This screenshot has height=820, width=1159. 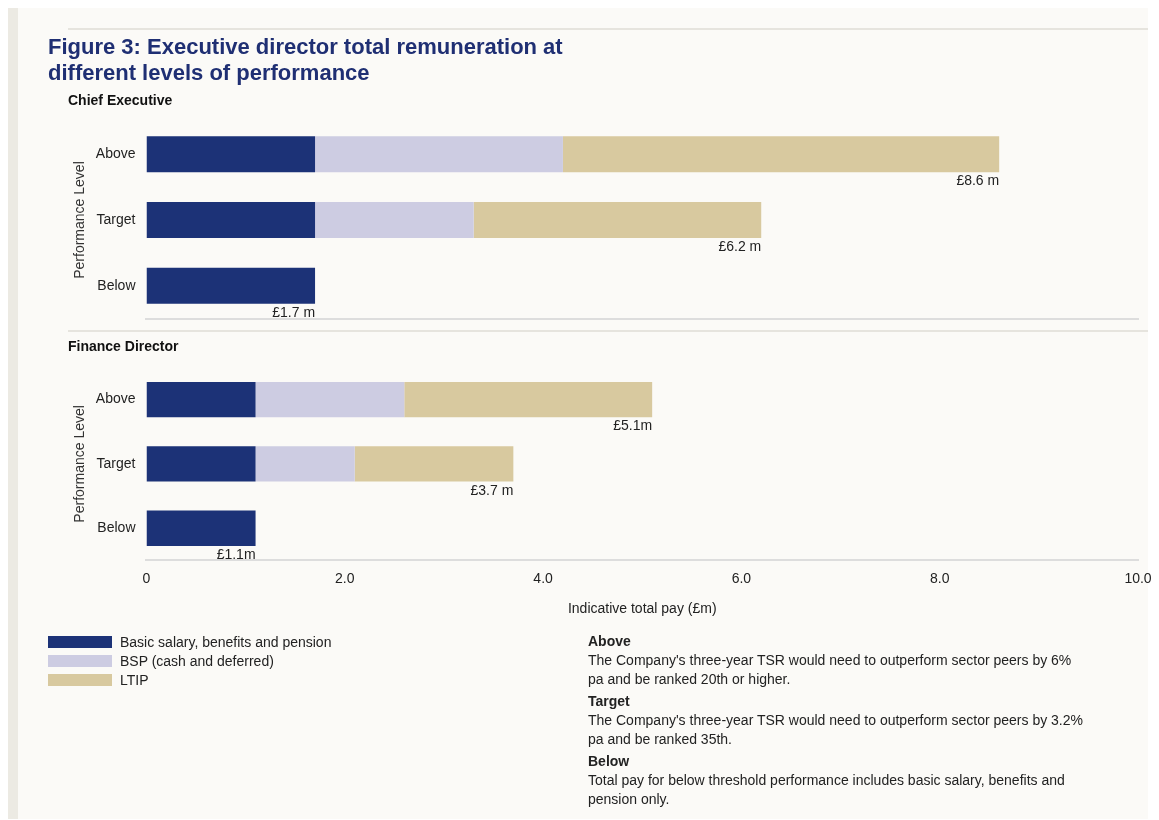 What do you see at coordinates (226, 641) in the screenshot?
I see `legend-label: Basic salary, benefits and pension` at bounding box center [226, 641].